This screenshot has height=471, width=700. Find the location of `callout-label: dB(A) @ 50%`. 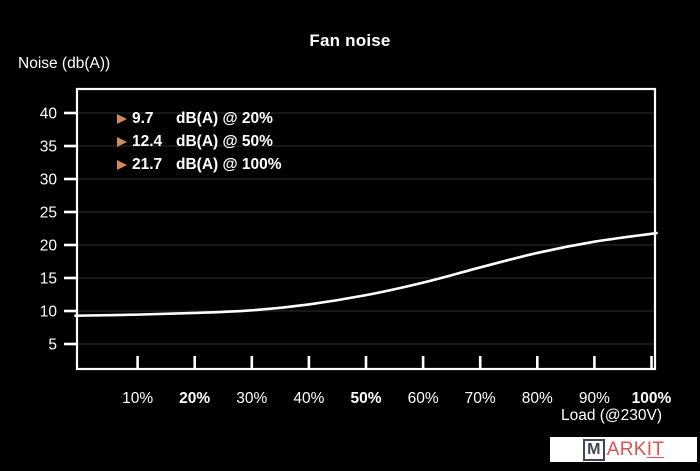

callout-label: dB(A) @ 50% is located at coordinates (224, 141).